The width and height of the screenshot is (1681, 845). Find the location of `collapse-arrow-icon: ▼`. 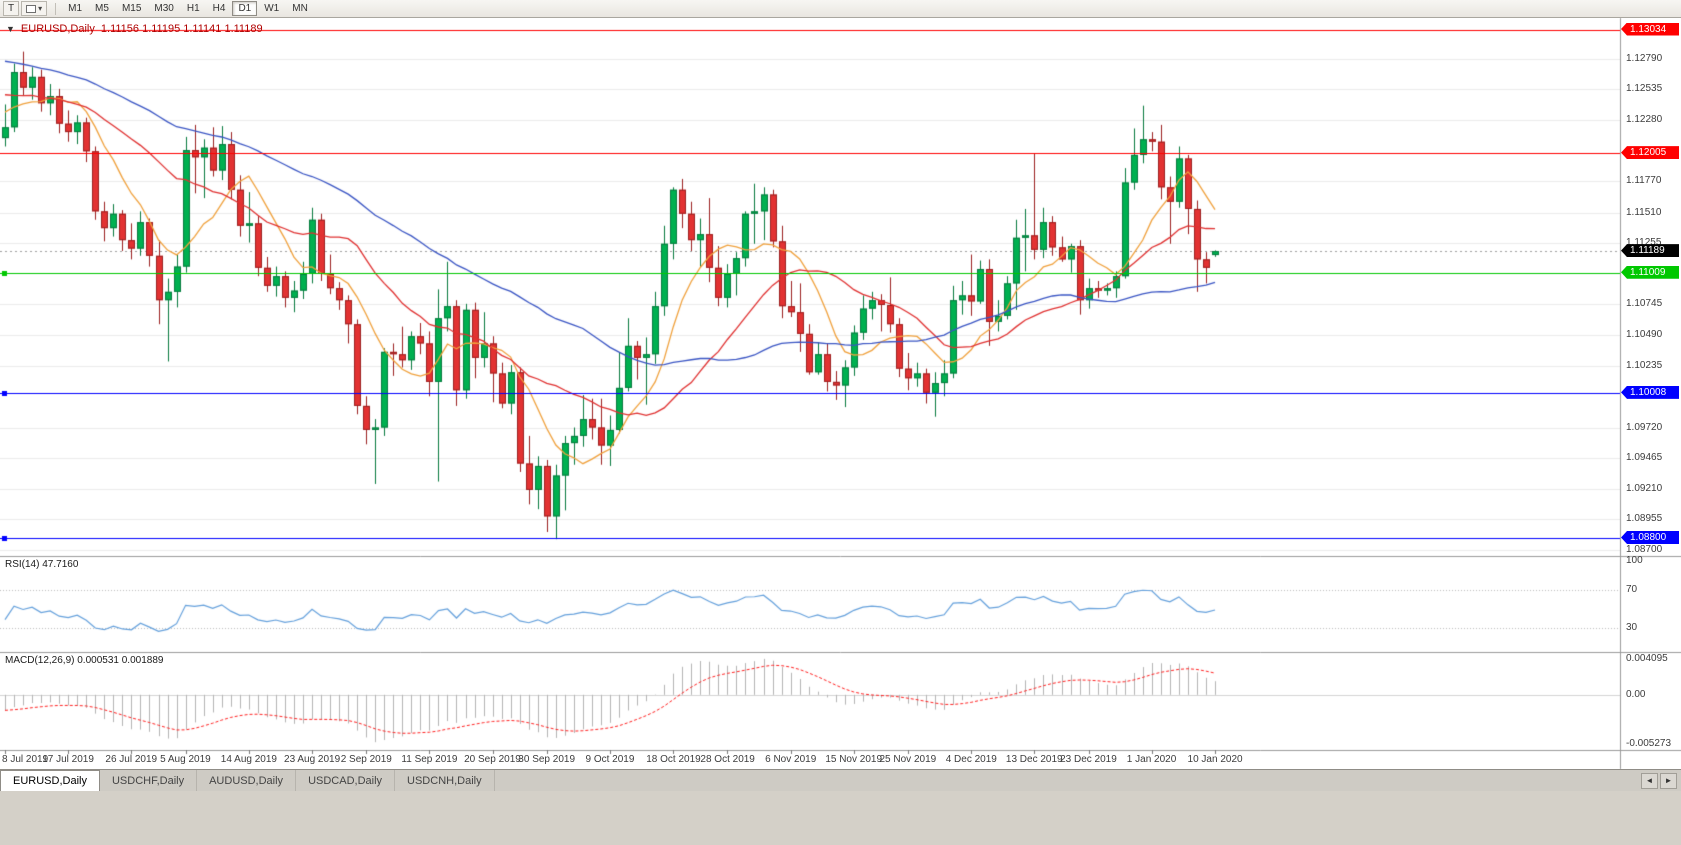

collapse-arrow-icon: ▼ is located at coordinates (10, 29).